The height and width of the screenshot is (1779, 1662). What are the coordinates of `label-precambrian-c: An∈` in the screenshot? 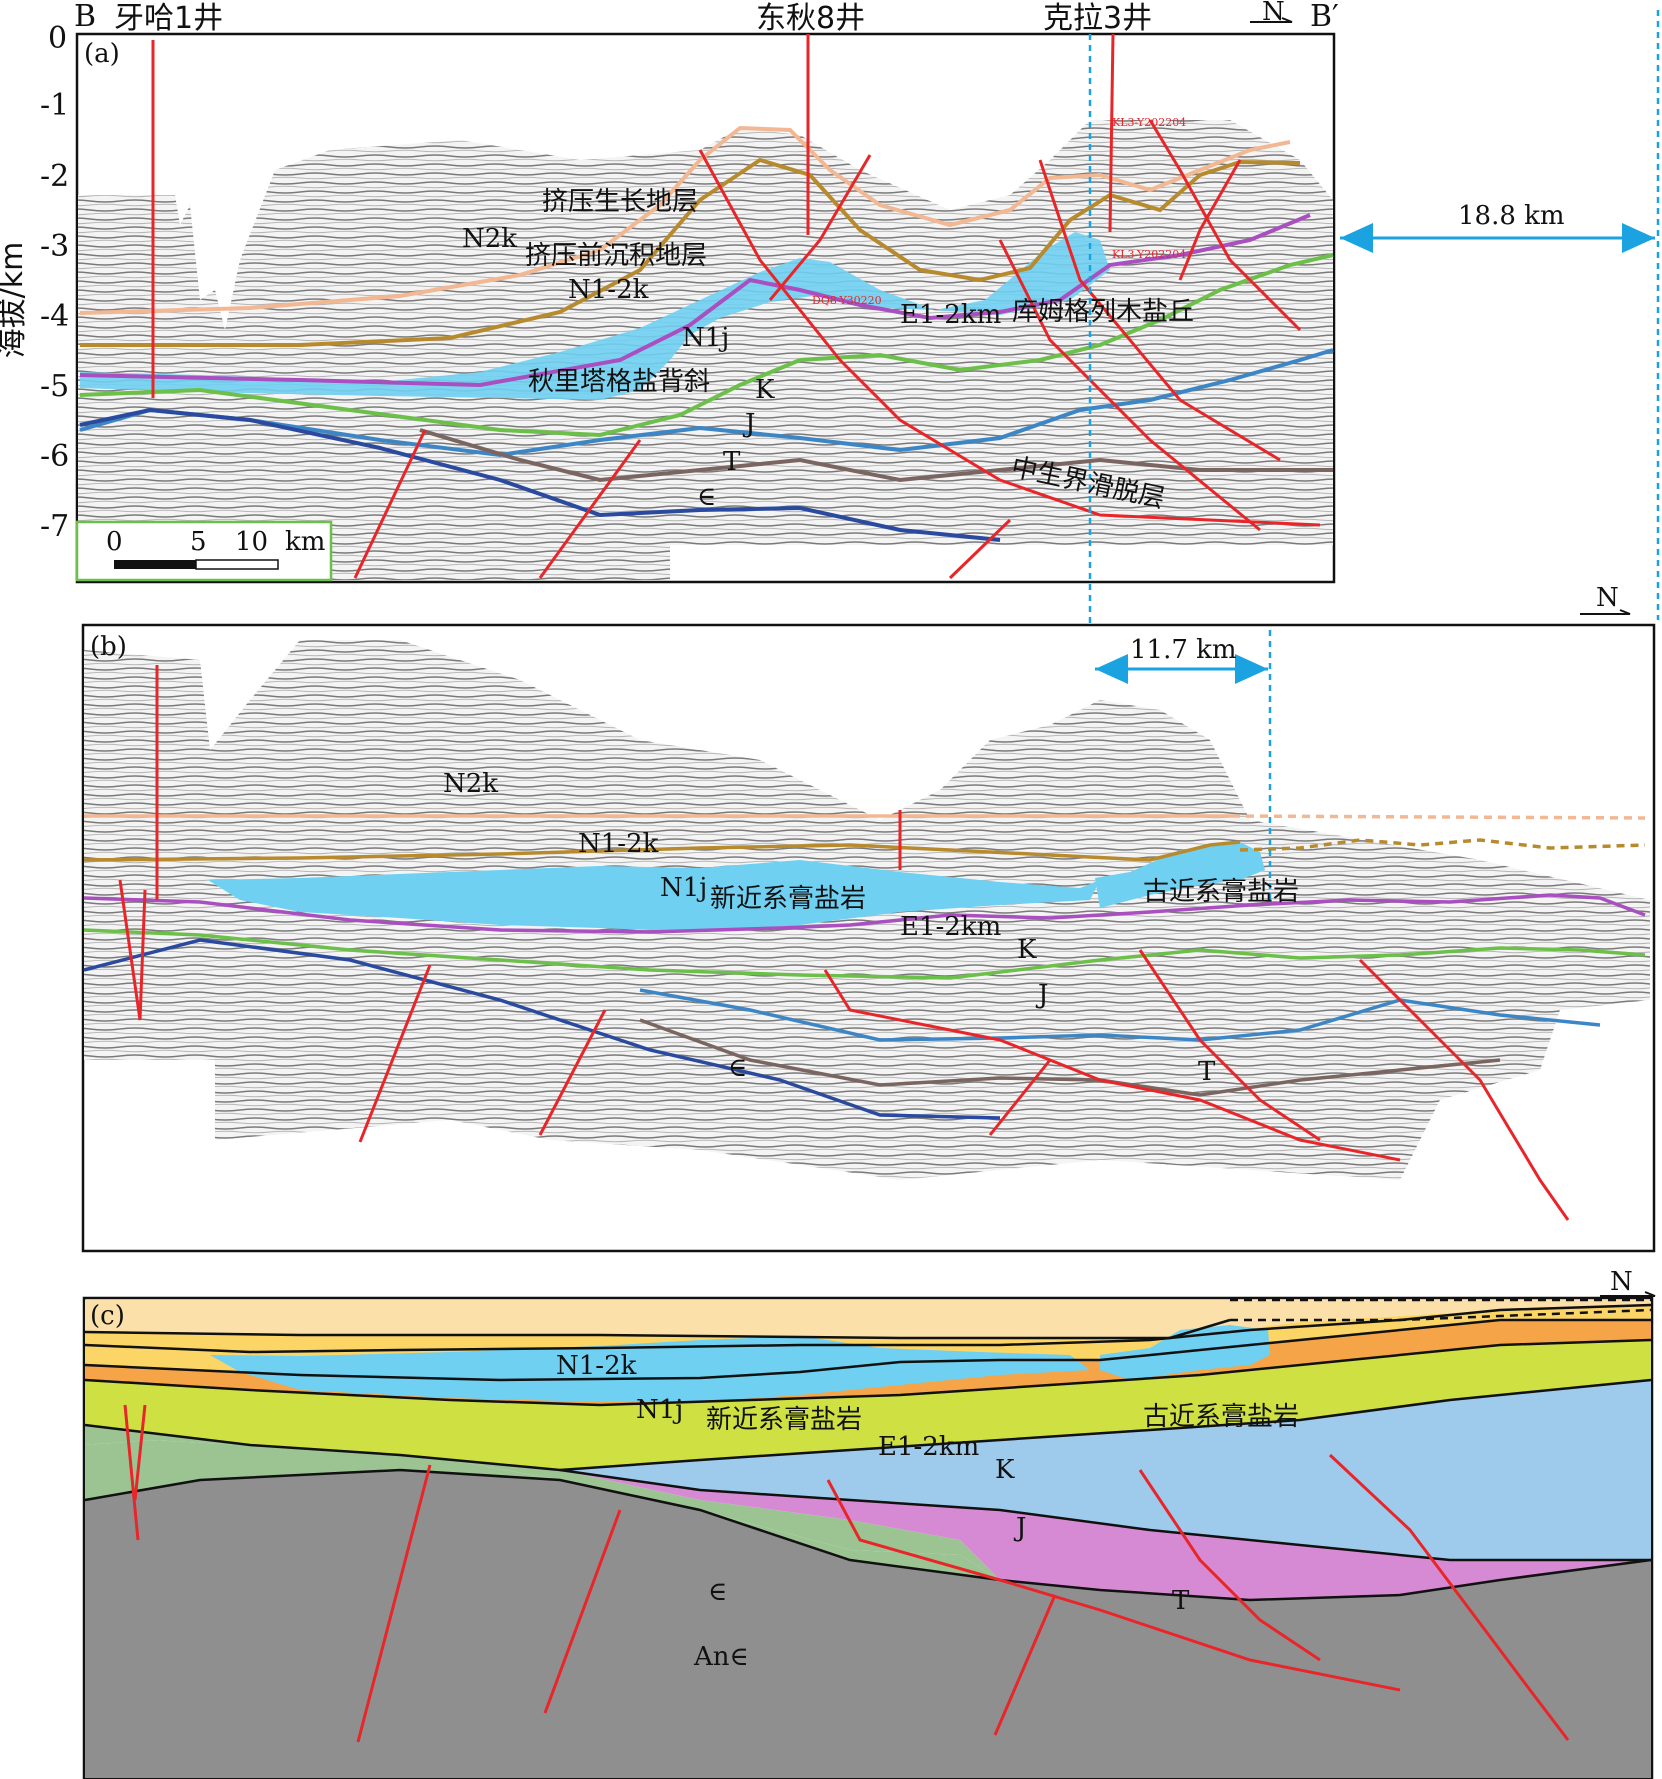 It's located at (721, 1657).